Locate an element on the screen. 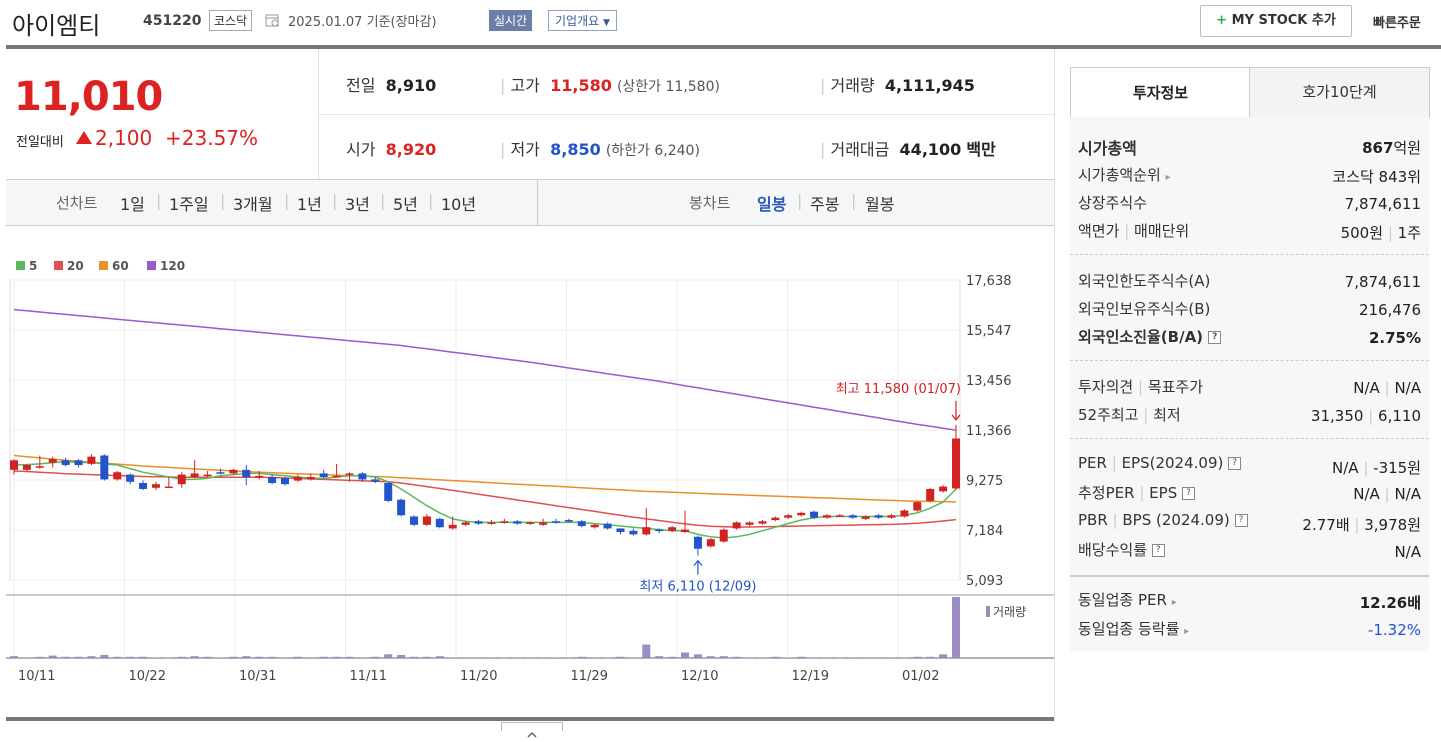  week52-label: 52주최고 | 최저 is located at coordinates (1129, 415).